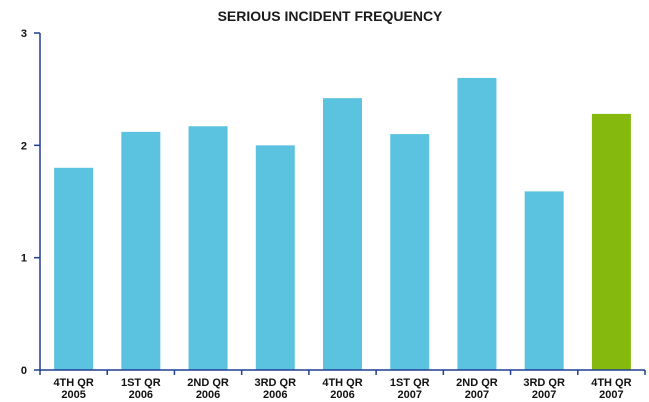 The image size is (649, 402). I want to click on x-tick-label-7-line-0: 3RD QR, so click(544, 383).